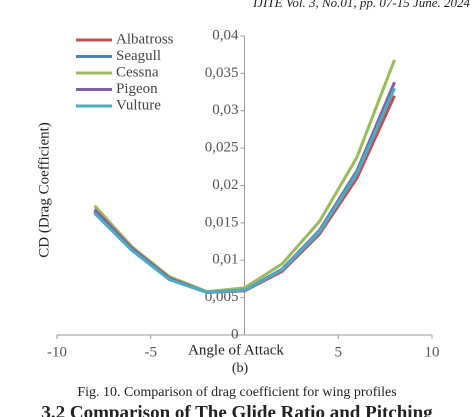 The image size is (474, 417). I want to click on x-axis-title: Angle of Attack, so click(236, 350).